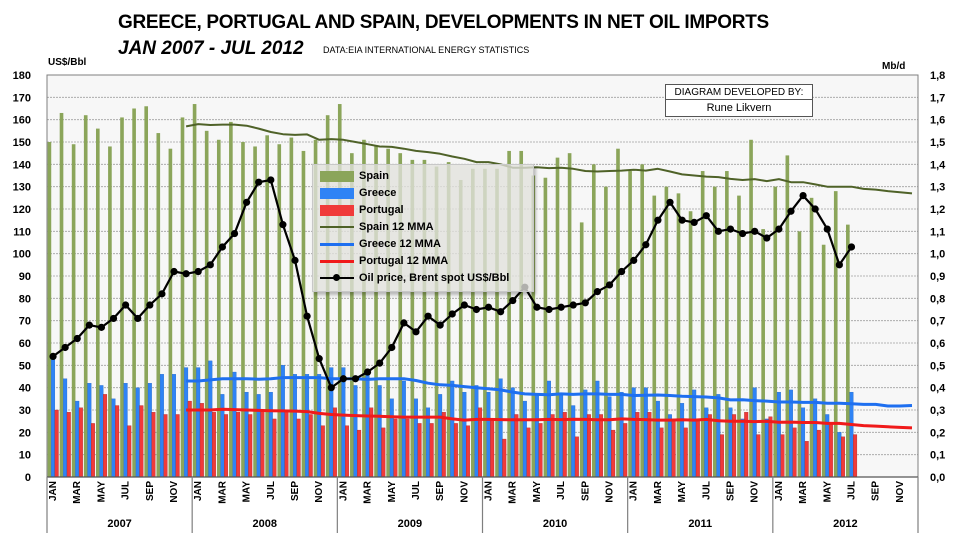 The width and height of the screenshot is (960, 540). I want to click on credit-line-2: Rune Likvern, so click(739, 108).